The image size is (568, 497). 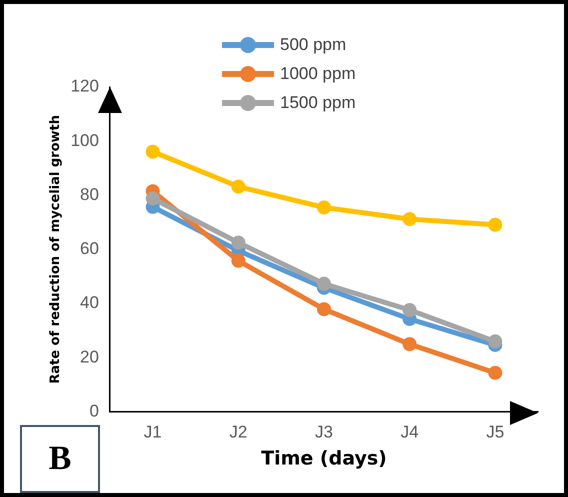 What do you see at coordinates (318, 74) in the screenshot?
I see `legend-label: 1000 ppm` at bounding box center [318, 74].